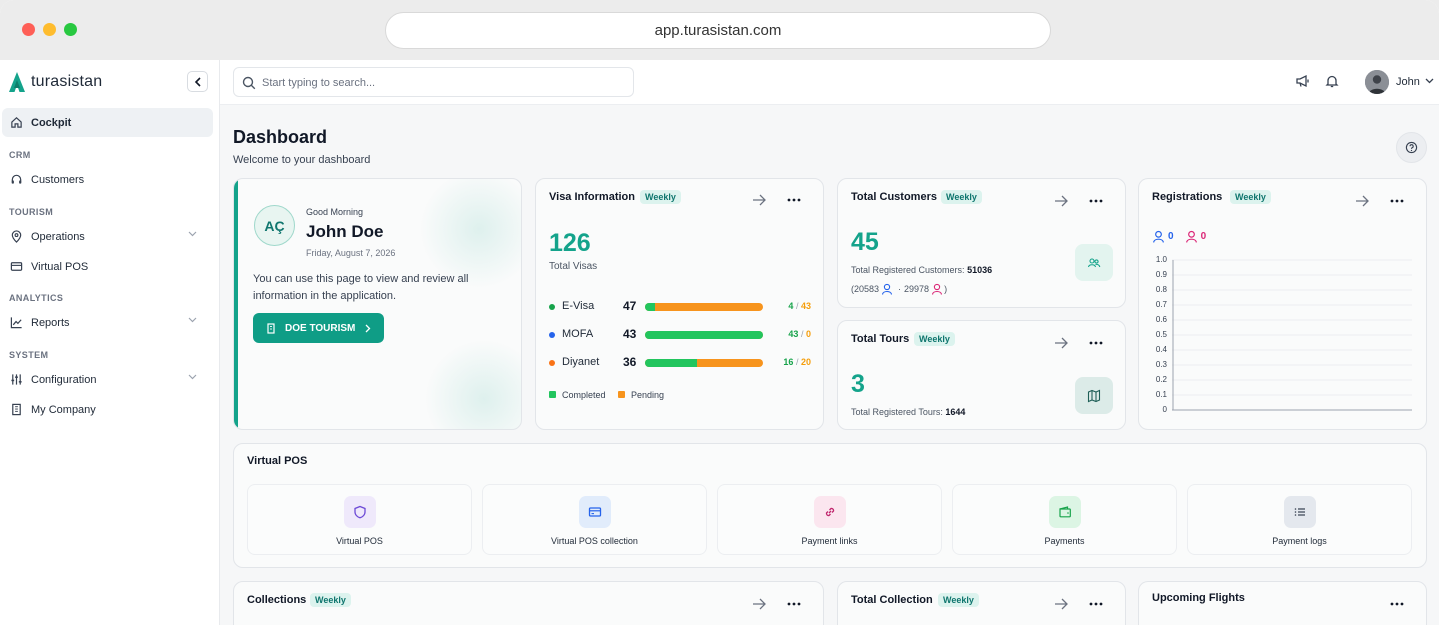 The height and width of the screenshot is (625, 1439). I want to click on visa-progress-bar, so click(704, 335).